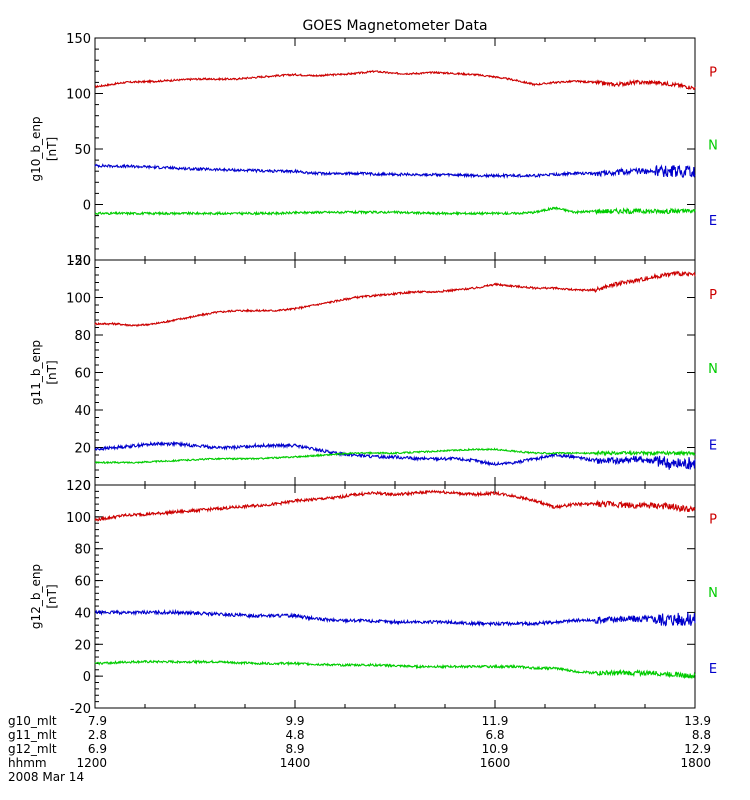  I want to click on y-axis-label: g12_b_enp, so click(36, 596).